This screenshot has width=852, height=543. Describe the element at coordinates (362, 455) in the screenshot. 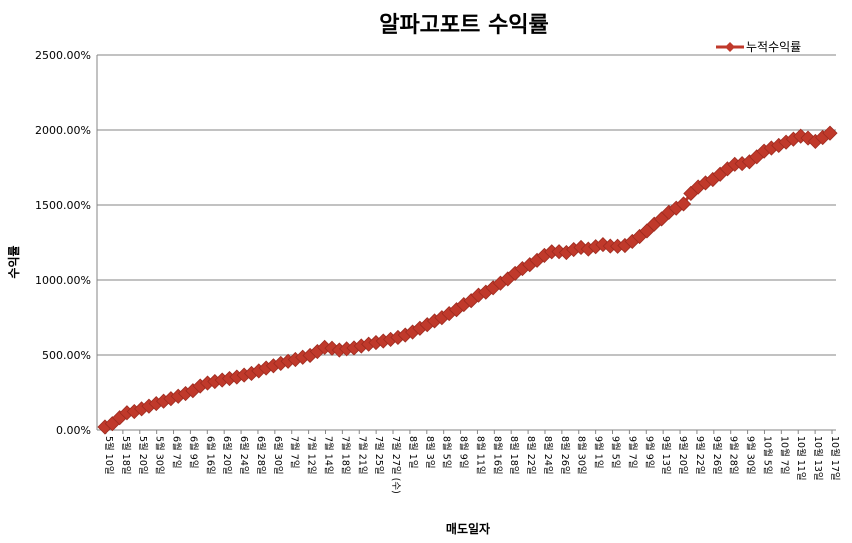

I see `x-tick-label: 7월 21일` at that location.